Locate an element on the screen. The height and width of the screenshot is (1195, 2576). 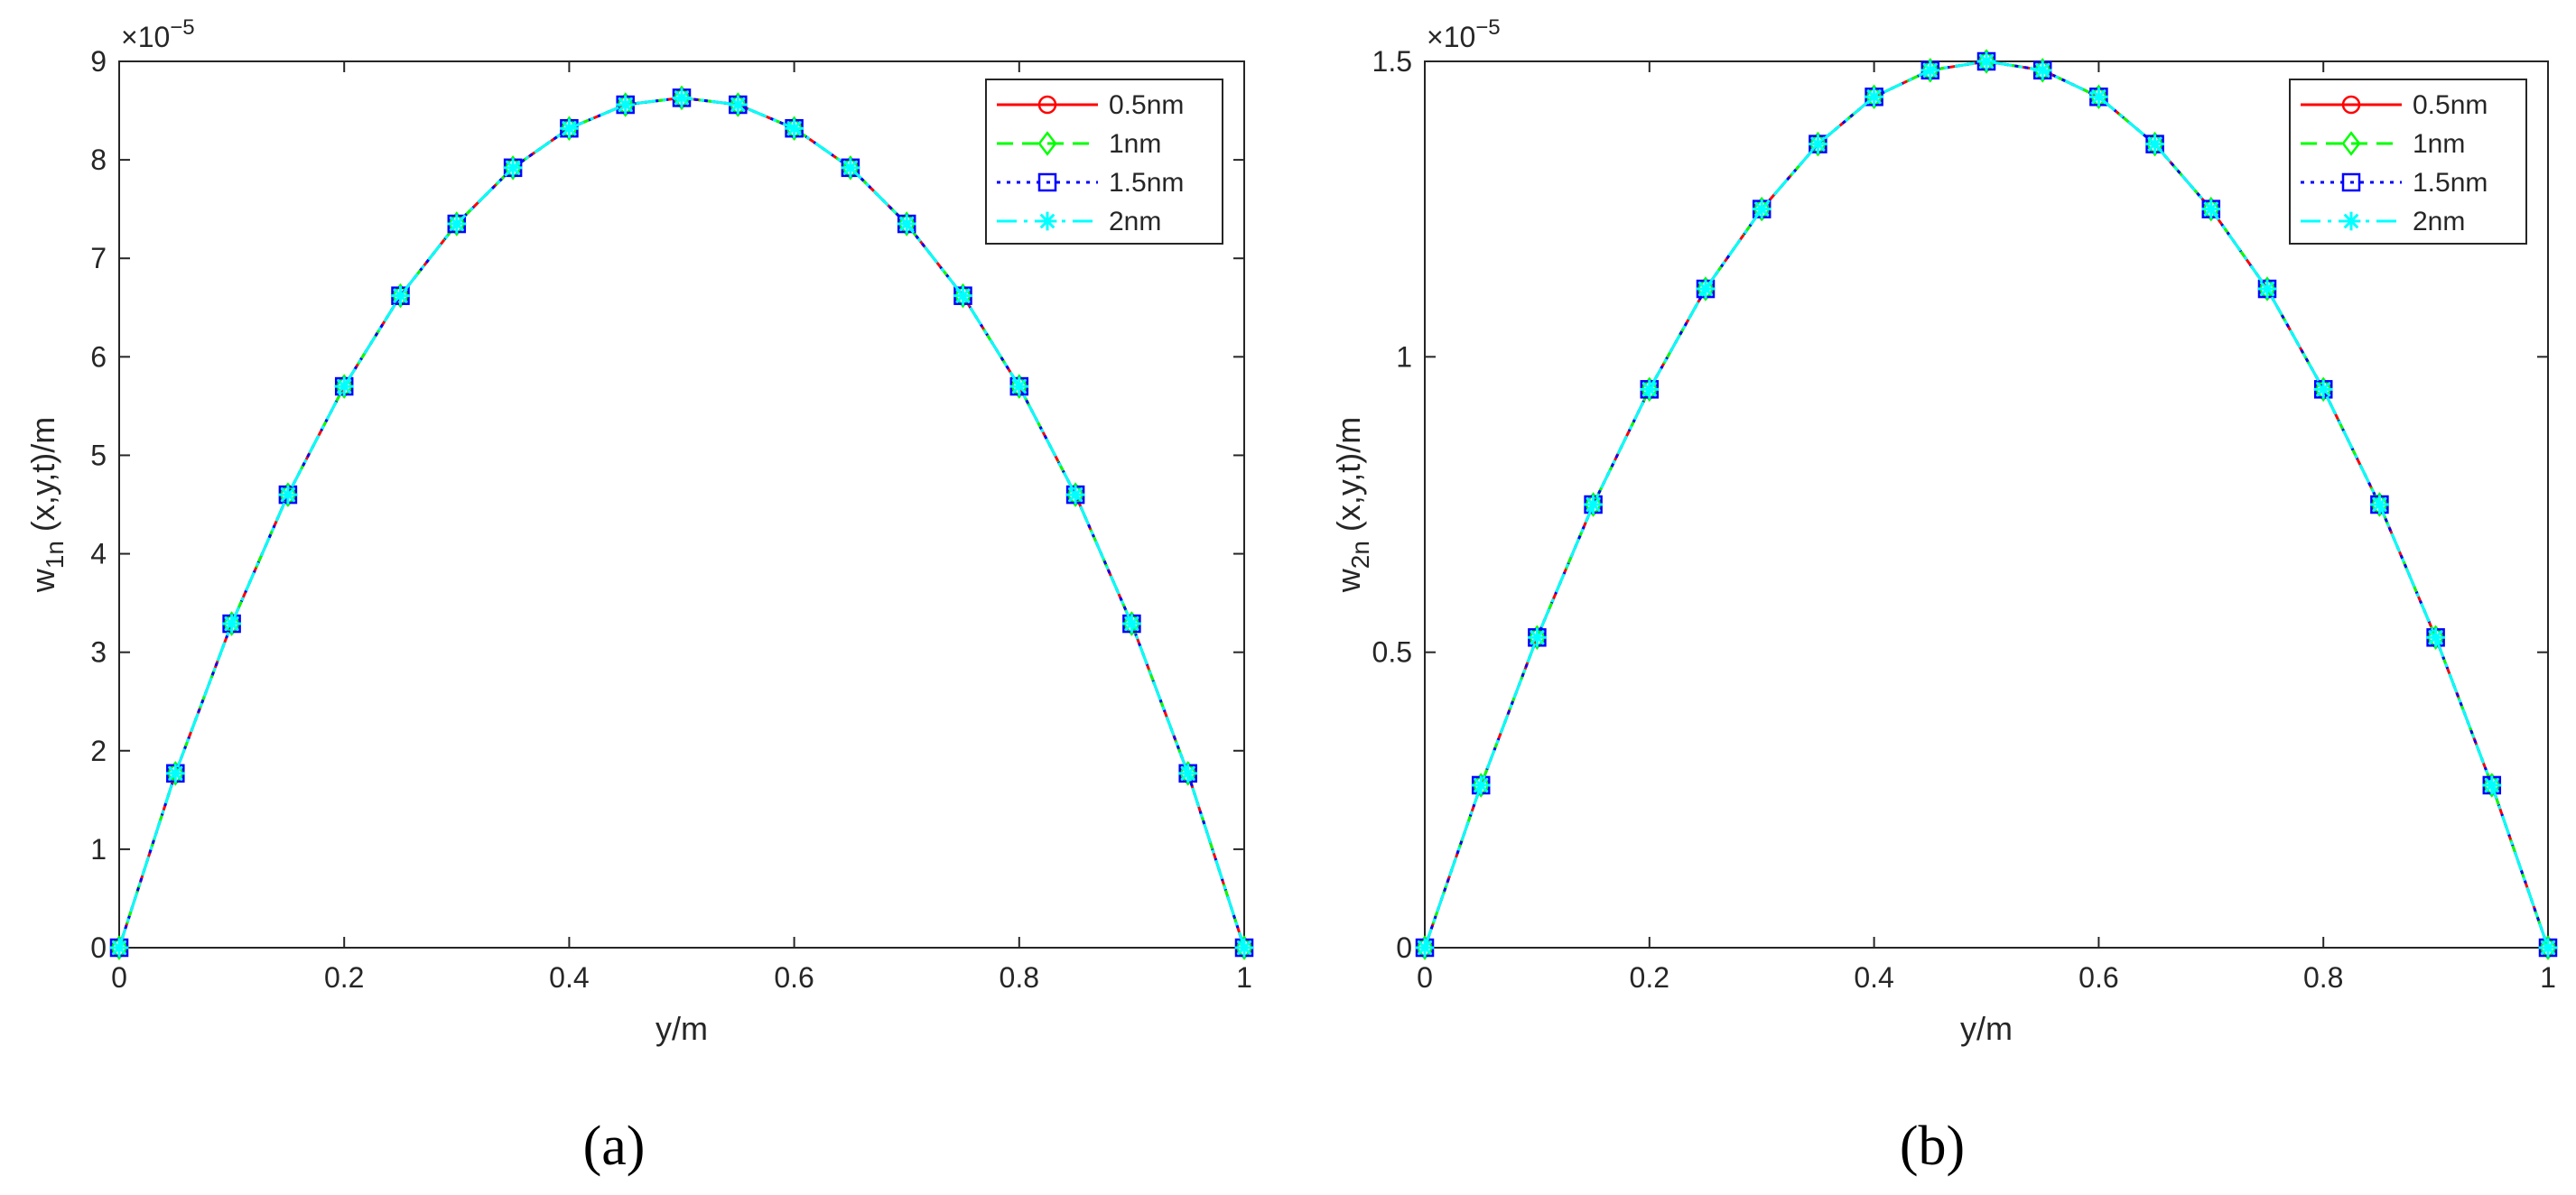
panel-a-ytick-label: 2 is located at coordinates (98, 751).